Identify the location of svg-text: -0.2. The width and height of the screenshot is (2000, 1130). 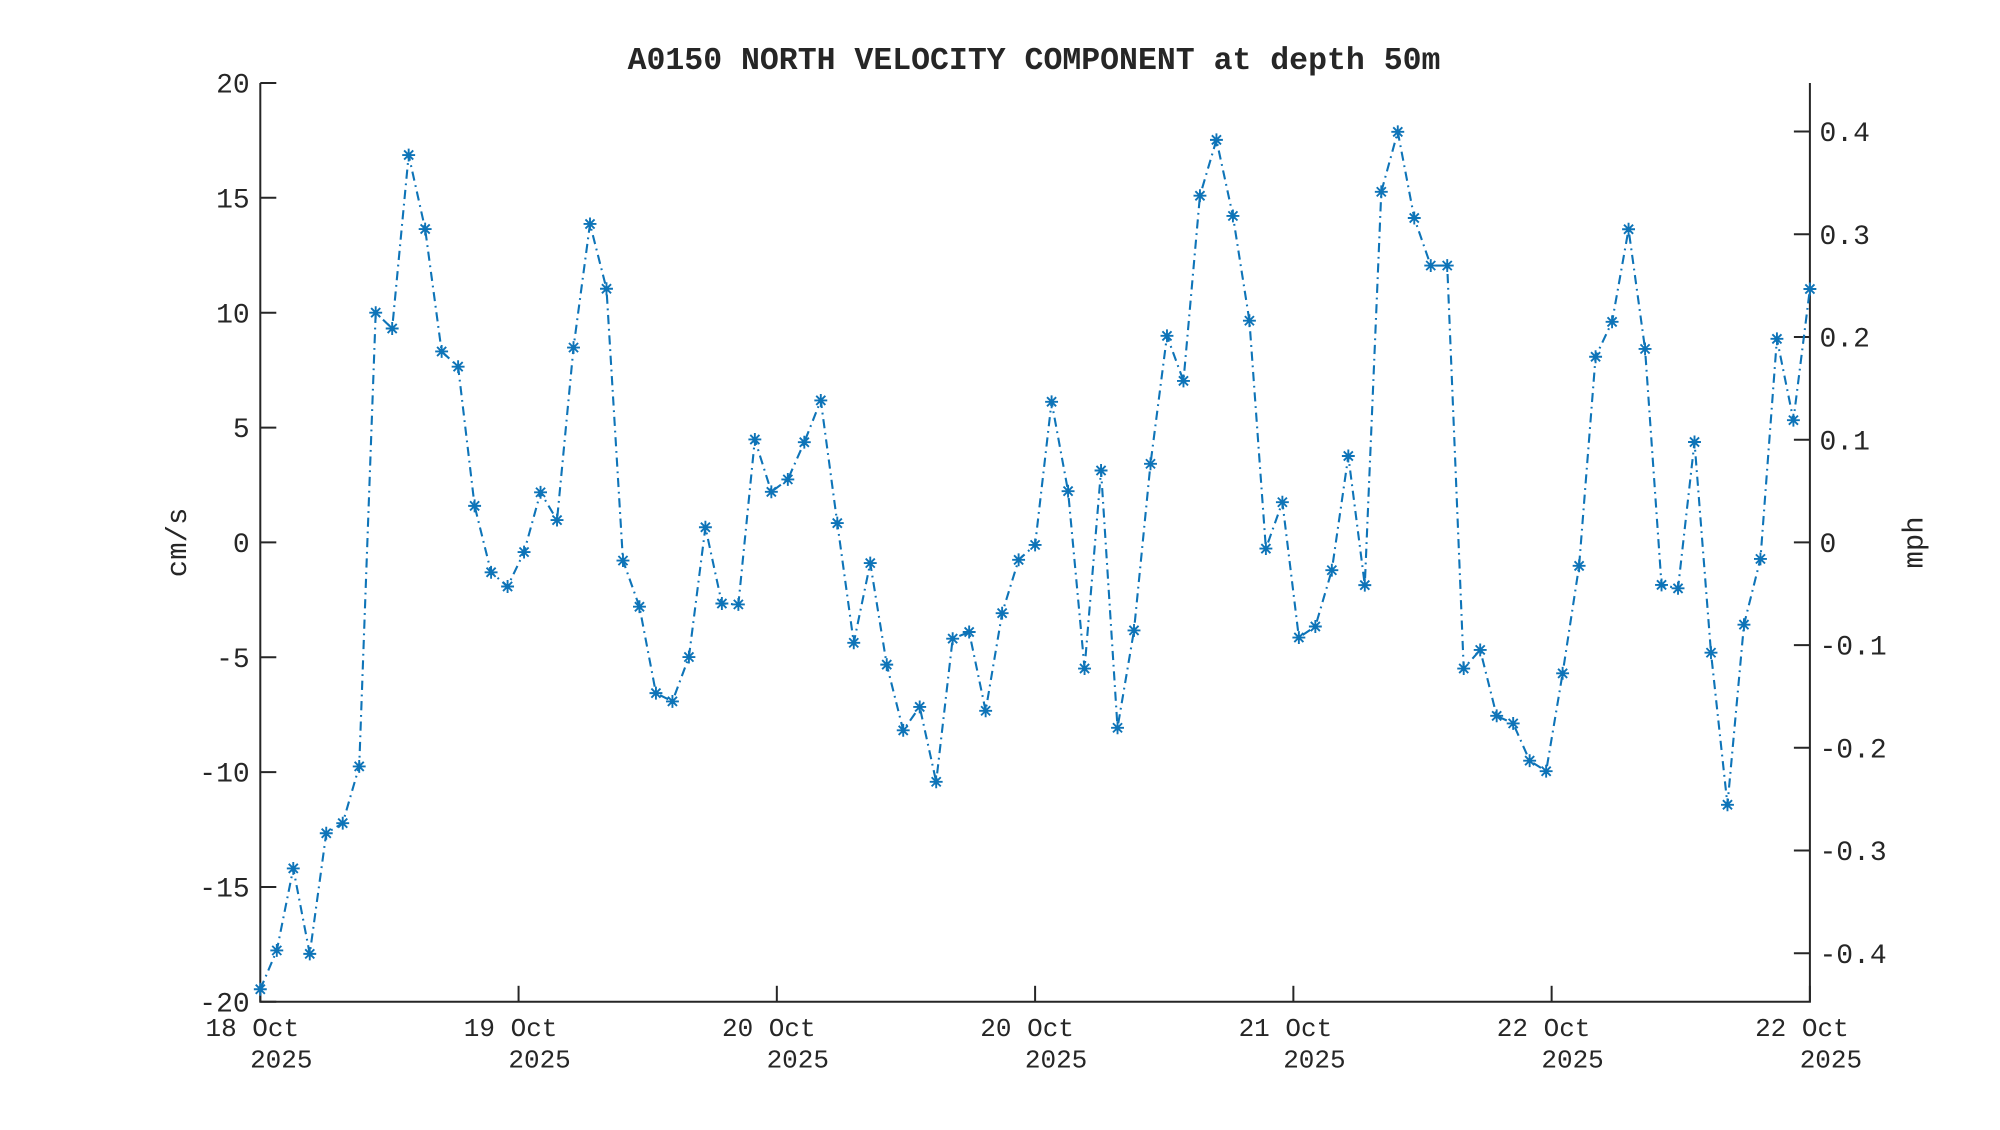
(1853, 750).